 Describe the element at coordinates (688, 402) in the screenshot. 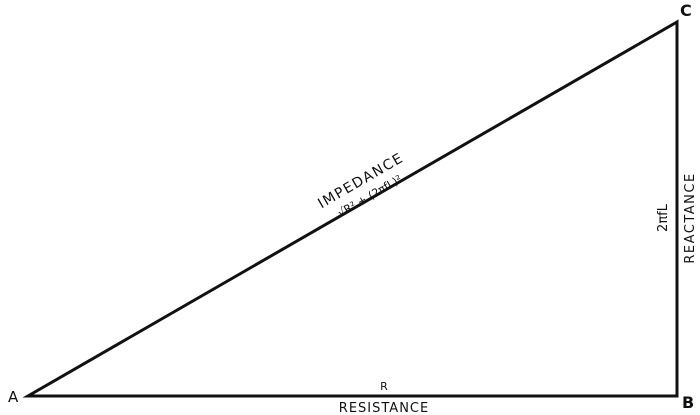

I see `vertex-b-label: B` at that location.